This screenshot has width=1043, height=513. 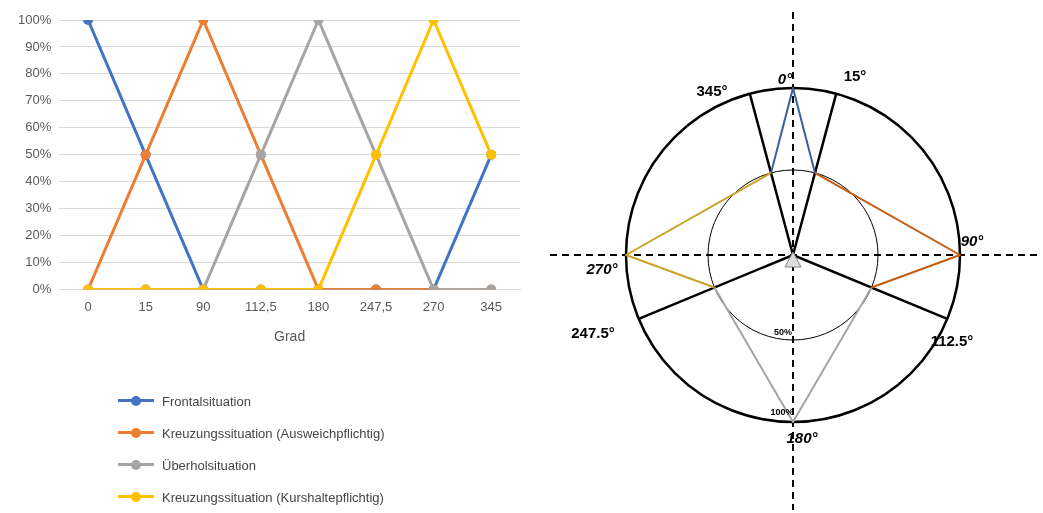 I want to click on text: 15°, so click(x=855, y=75).